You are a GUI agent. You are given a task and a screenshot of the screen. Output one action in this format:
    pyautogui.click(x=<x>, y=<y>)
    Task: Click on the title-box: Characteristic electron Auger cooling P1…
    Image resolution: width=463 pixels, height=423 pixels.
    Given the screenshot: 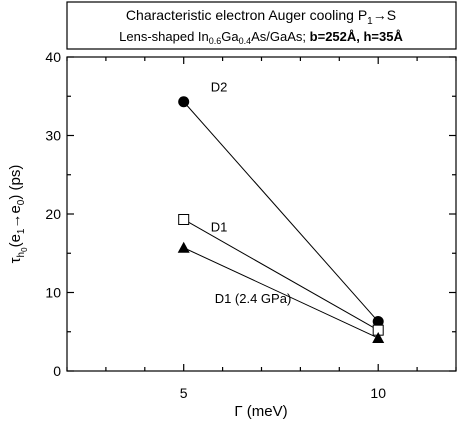 What is the action you would take?
    pyautogui.click(x=261, y=25)
    